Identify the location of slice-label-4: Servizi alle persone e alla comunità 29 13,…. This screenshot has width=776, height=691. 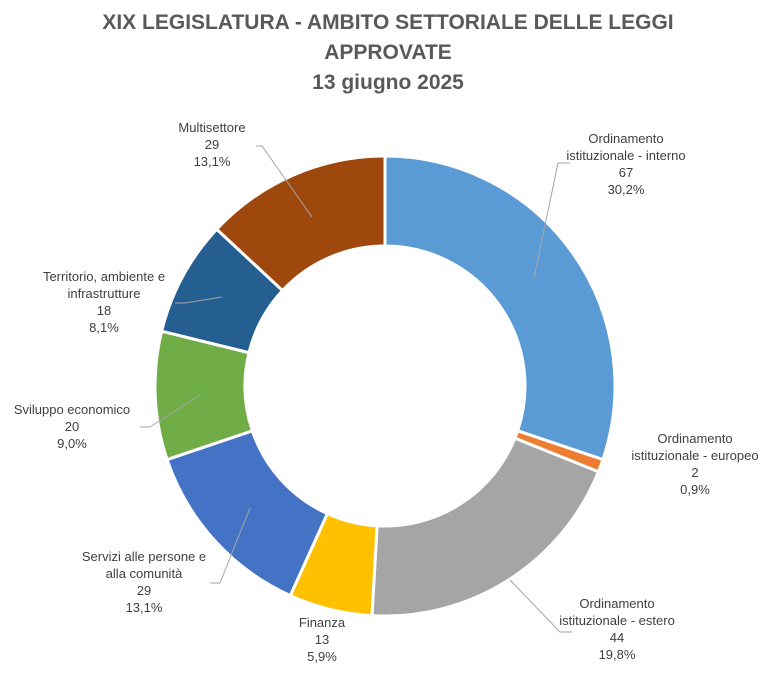
(144, 582).